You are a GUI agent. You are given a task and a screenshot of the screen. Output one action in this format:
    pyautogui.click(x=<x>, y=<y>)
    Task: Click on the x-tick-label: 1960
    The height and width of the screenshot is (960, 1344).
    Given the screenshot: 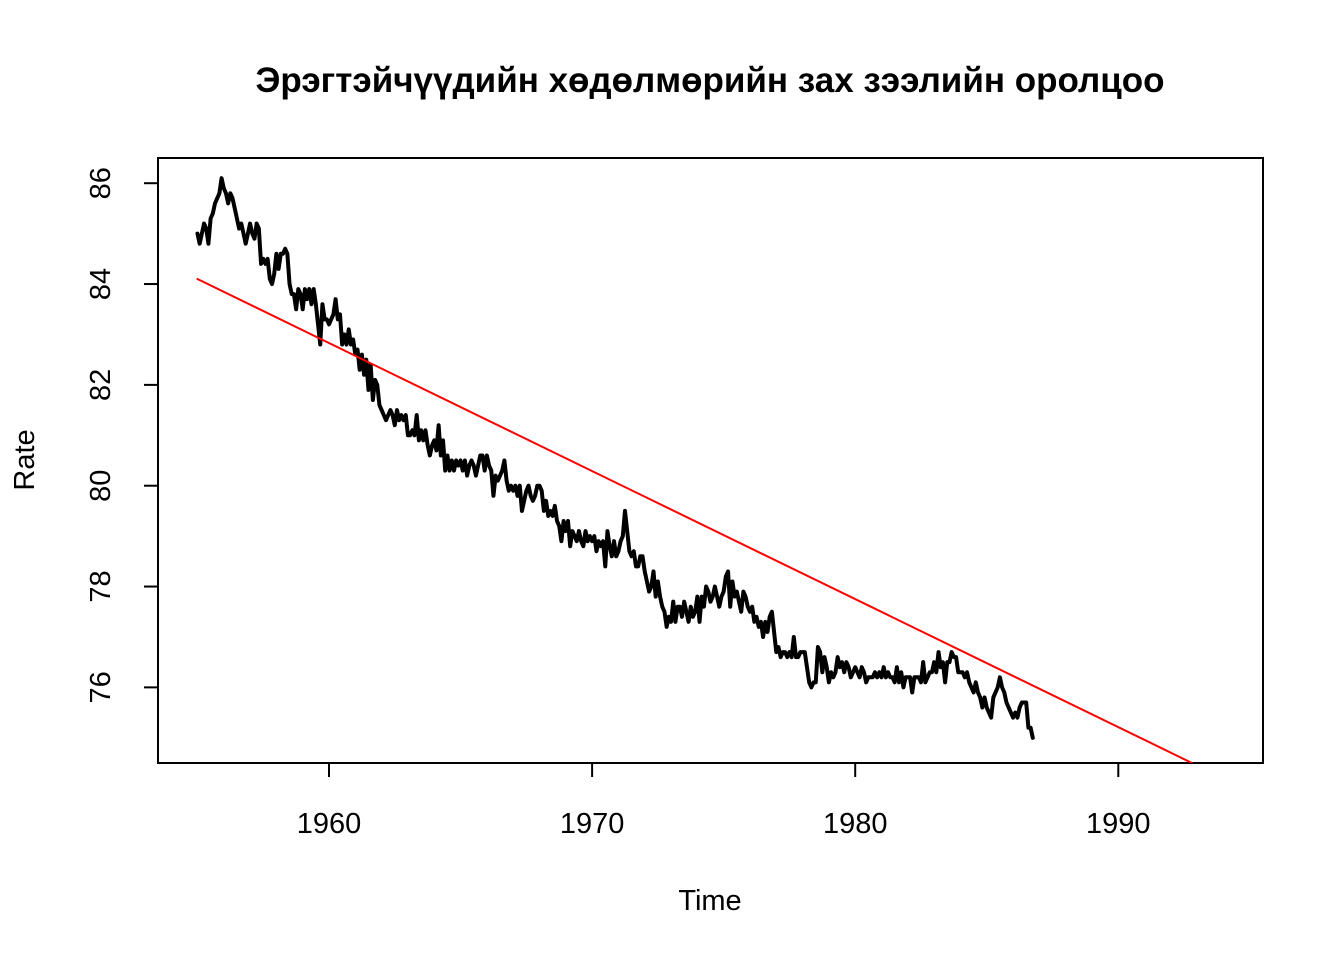 What is the action you would take?
    pyautogui.click(x=329, y=824)
    